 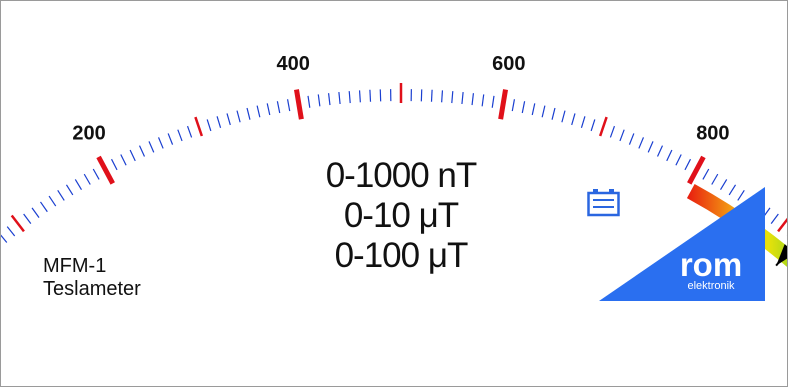 I want to click on logo-subtitle: elektronik, so click(x=711, y=286).